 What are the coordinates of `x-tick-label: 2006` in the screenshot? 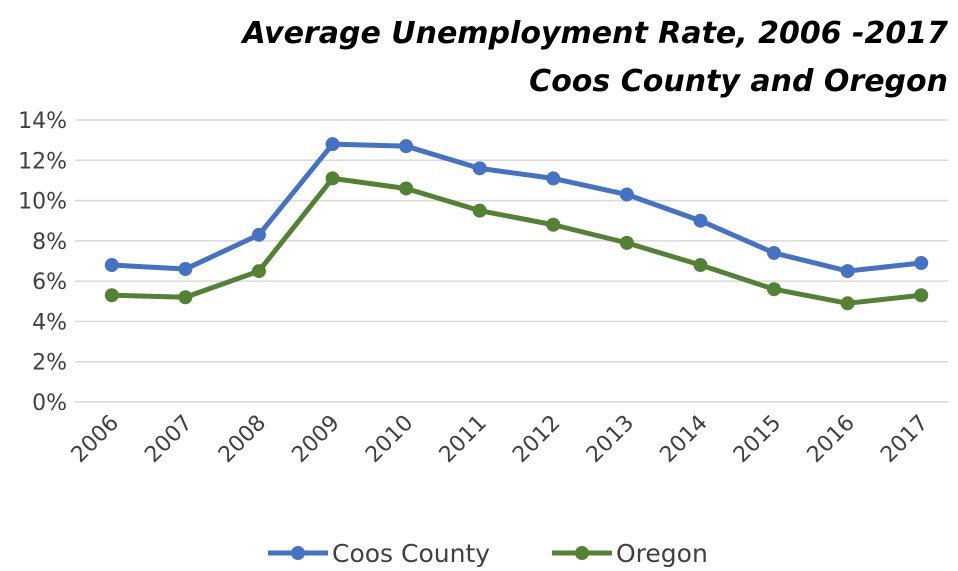 It's located at (95, 439).